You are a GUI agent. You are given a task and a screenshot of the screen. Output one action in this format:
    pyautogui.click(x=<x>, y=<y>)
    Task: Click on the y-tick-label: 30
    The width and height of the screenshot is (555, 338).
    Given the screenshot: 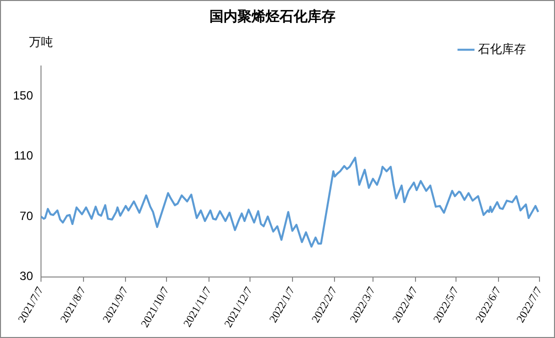 What is the action you would take?
    pyautogui.click(x=27, y=276)
    